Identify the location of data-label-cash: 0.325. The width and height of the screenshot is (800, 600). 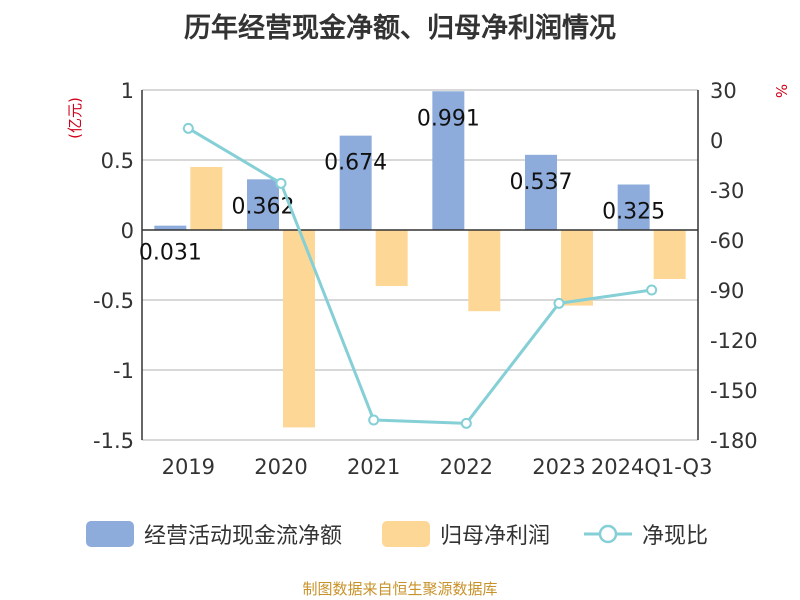
(633, 212).